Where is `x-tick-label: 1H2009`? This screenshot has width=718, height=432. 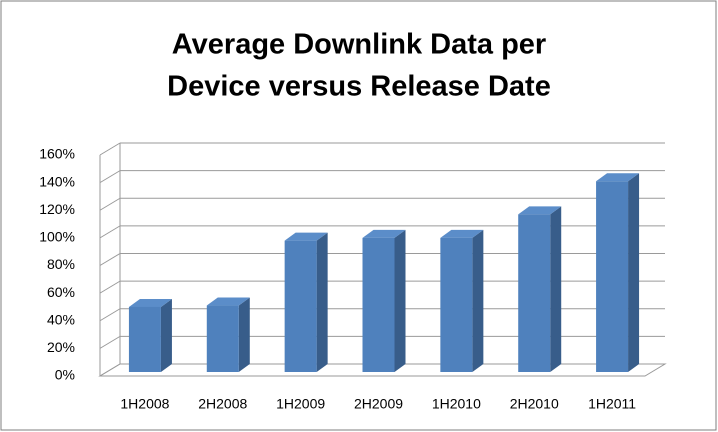
x-tick-label: 1H2009 is located at coordinates (300, 404).